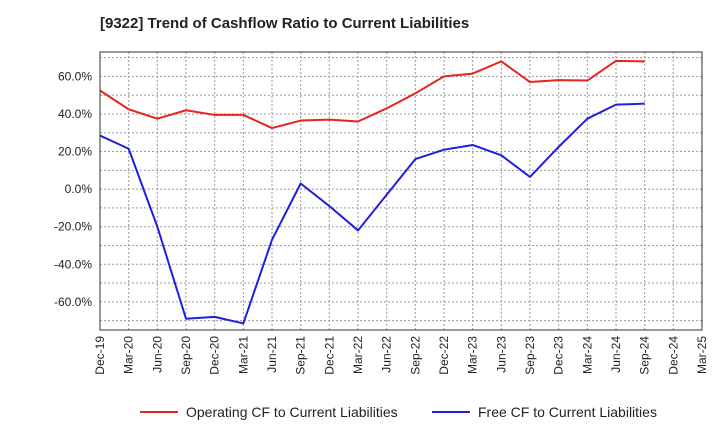  Describe the element at coordinates (73, 302) in the screenshot. I see `y-tick-label: -60.0%` at that location.